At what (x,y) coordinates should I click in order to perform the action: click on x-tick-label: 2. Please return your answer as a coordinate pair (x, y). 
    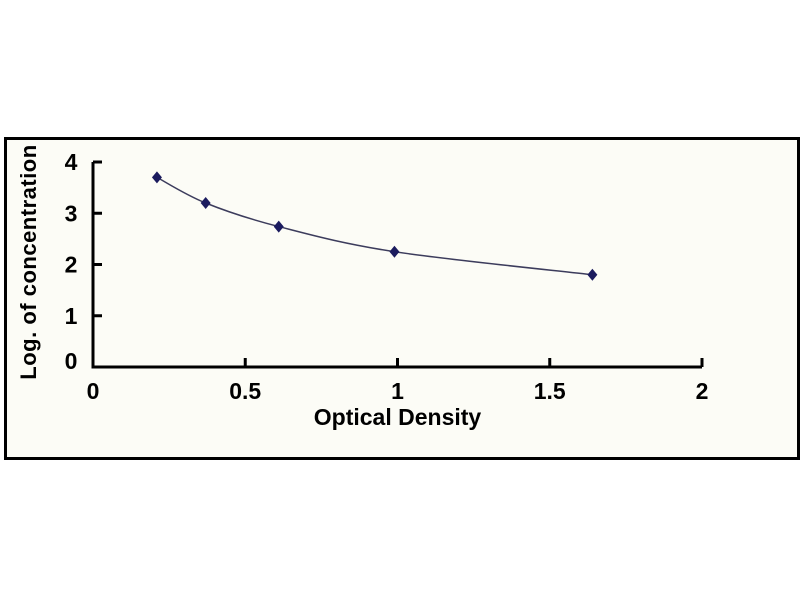
    Looking at the image, I should click on (702, 391).